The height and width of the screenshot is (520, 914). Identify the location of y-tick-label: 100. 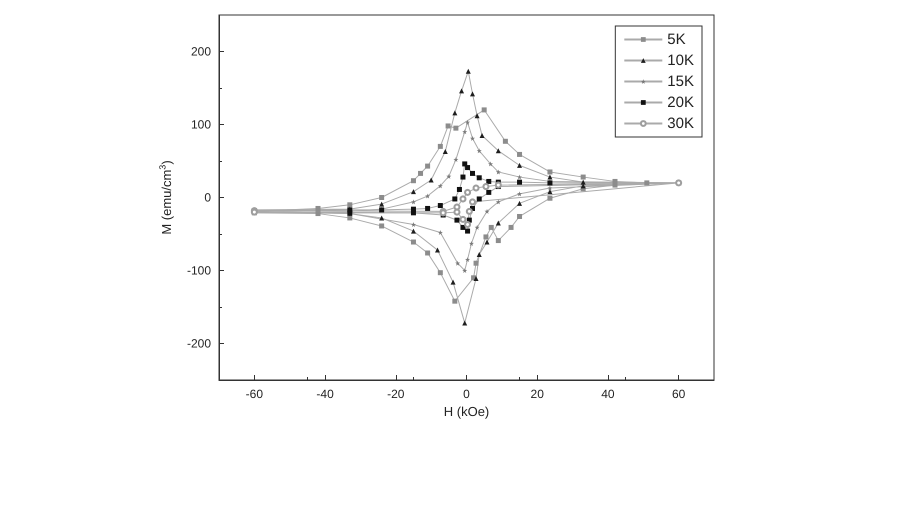
(201, 125).